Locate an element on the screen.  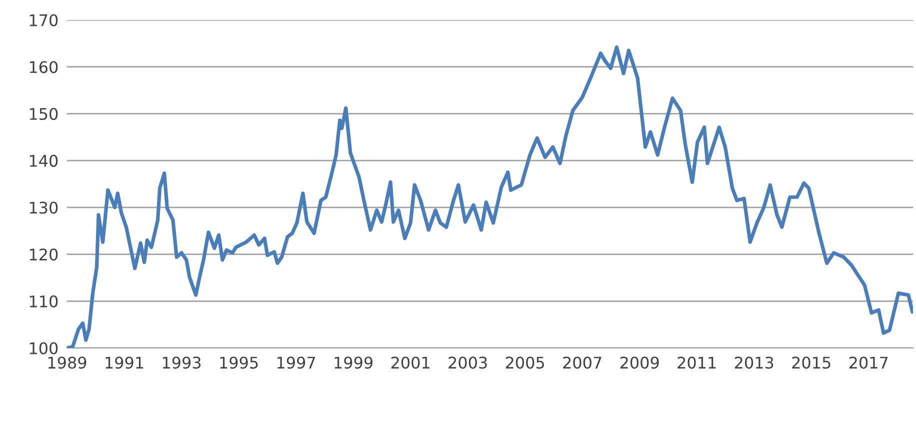
x-tick-label: 2001 is located at coordinates (410, 362).